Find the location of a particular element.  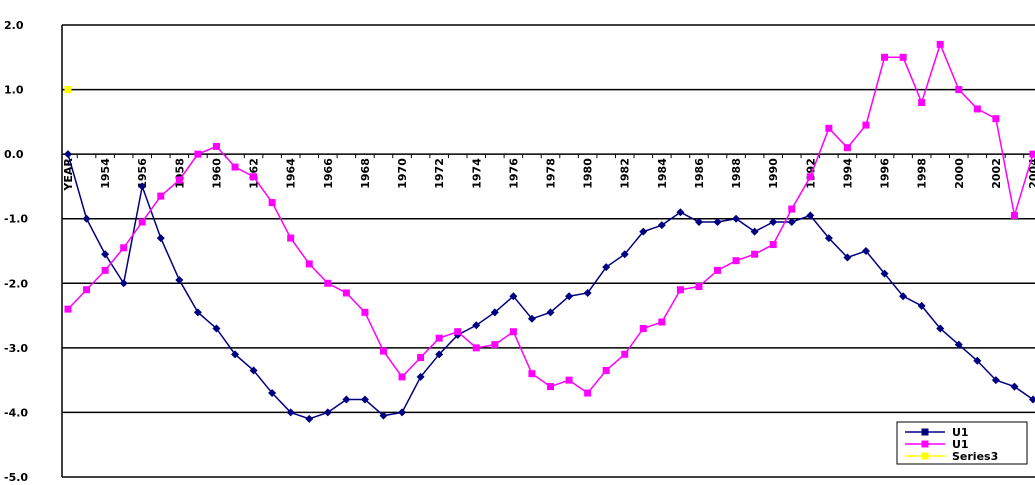

x-tick-label: 1968 is located at coordinates (365, 173).